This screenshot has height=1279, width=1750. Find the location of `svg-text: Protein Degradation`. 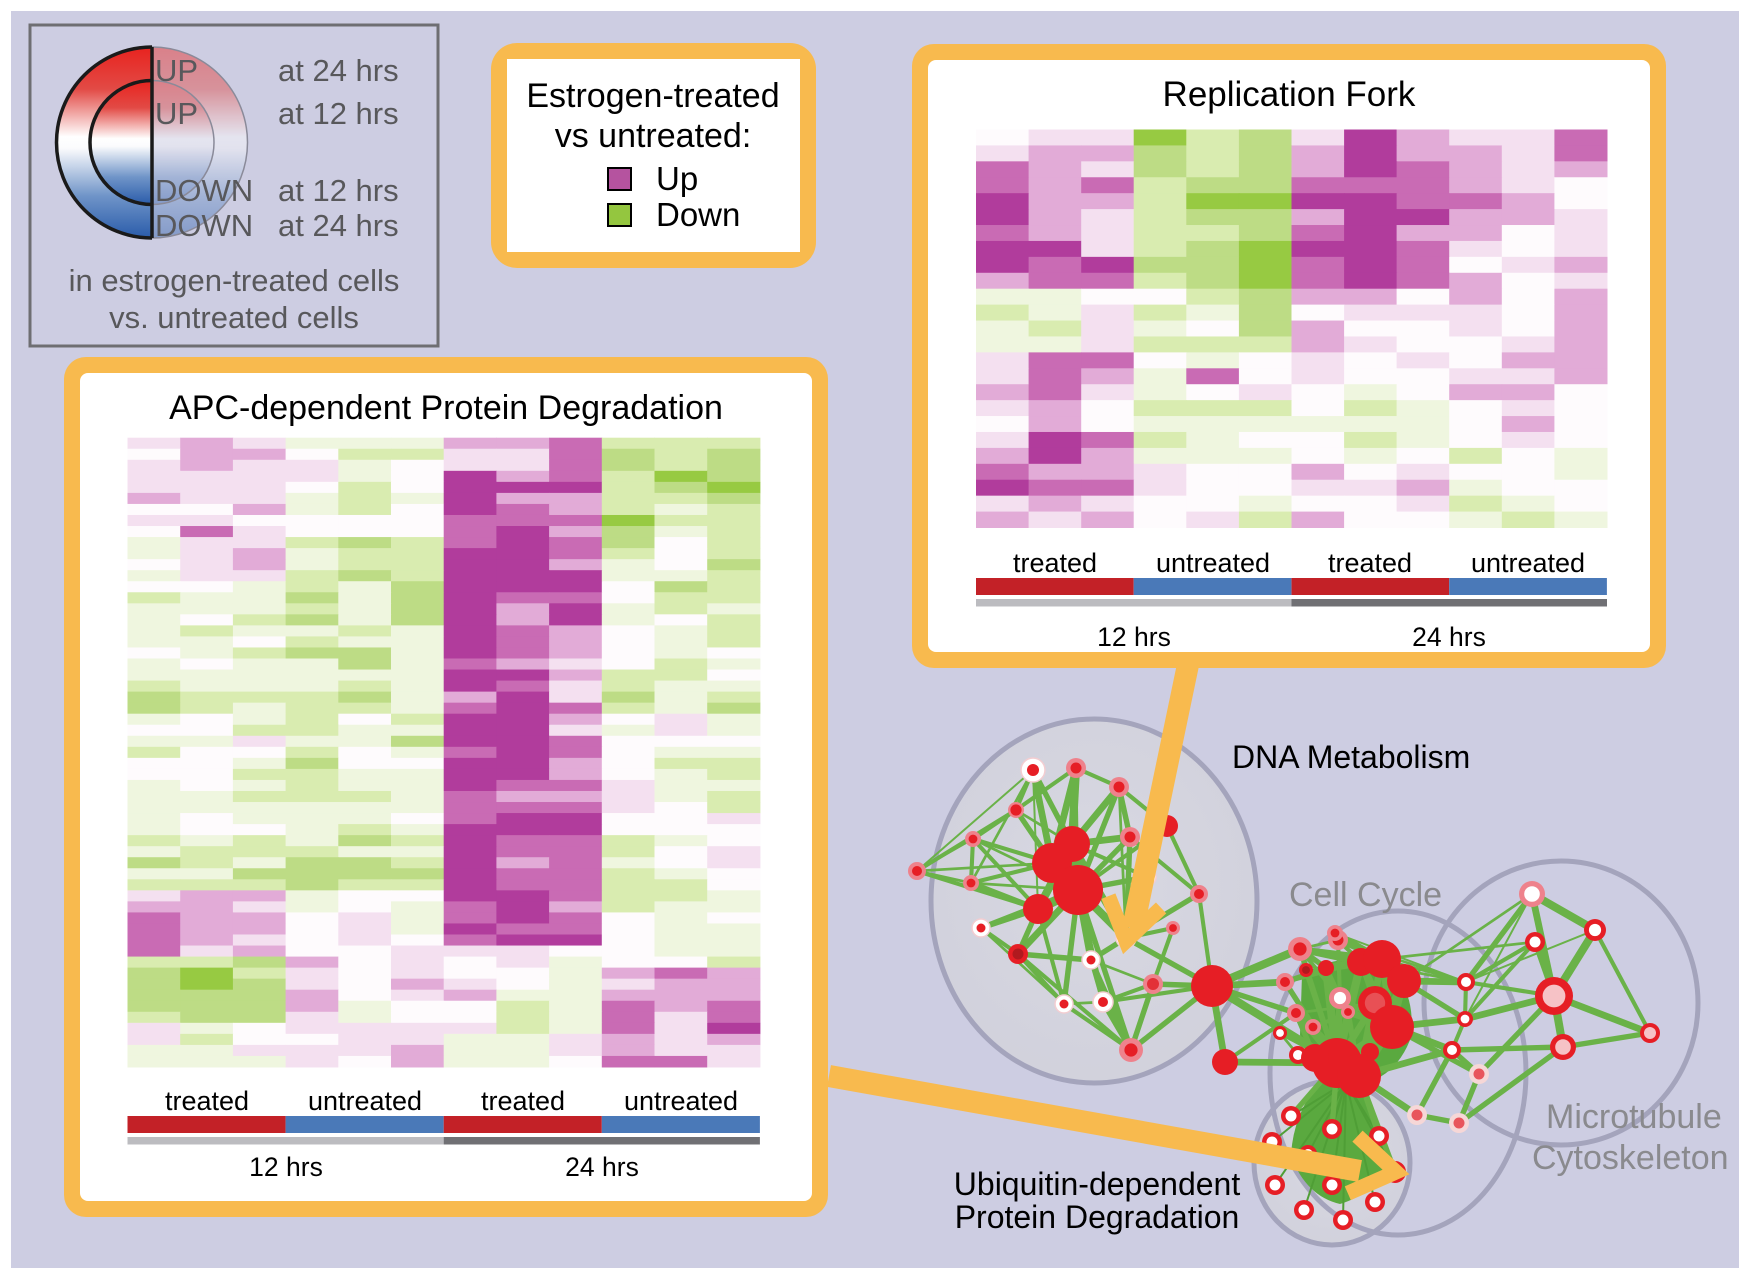

svg-text: Protein Degradation is located at coordinates (1097, 1217).